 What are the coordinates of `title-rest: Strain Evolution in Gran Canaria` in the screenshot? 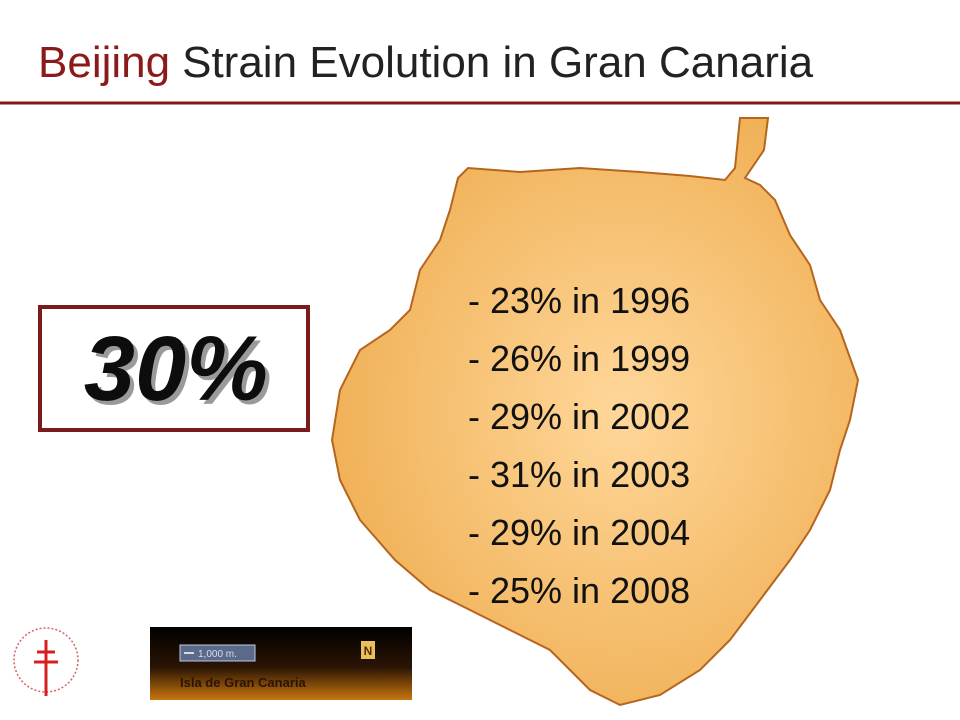 It's located at (498, 62).